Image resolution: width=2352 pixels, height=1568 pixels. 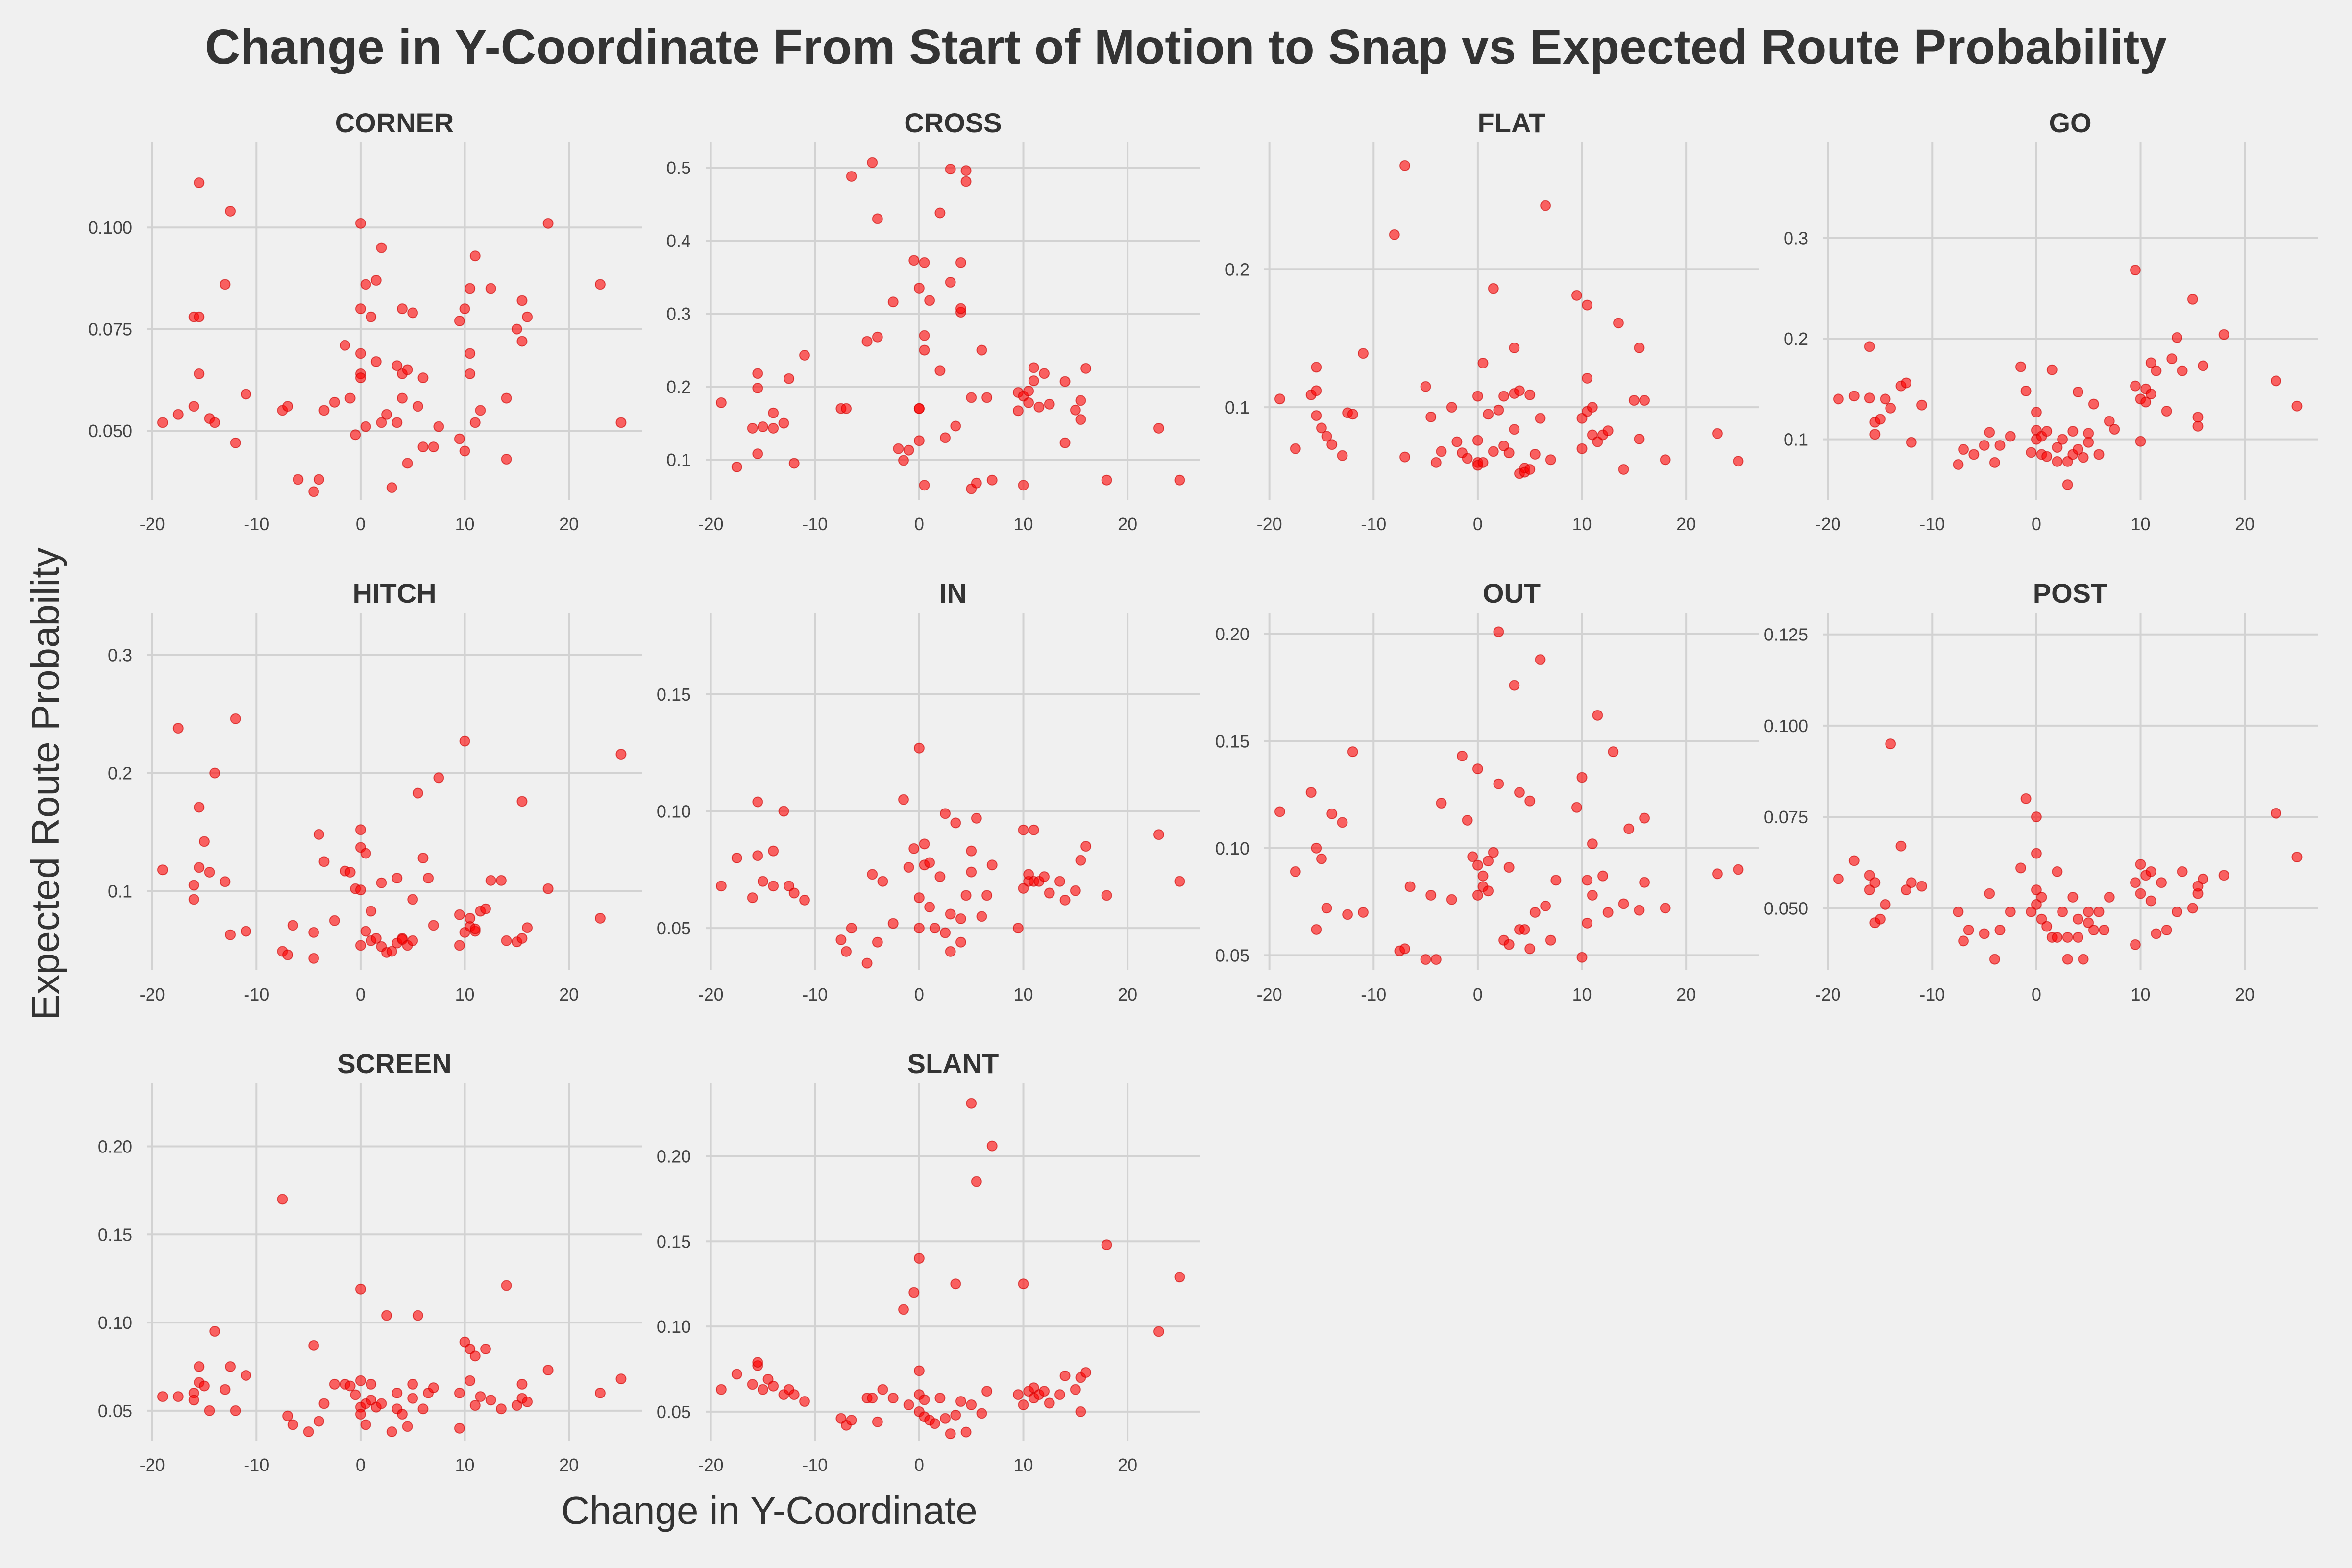 I want to click on panel-slant: SLANT -20 -10 0 10 20 0.05 0.10 0.15 0.20, so click(x=928, y=1261).